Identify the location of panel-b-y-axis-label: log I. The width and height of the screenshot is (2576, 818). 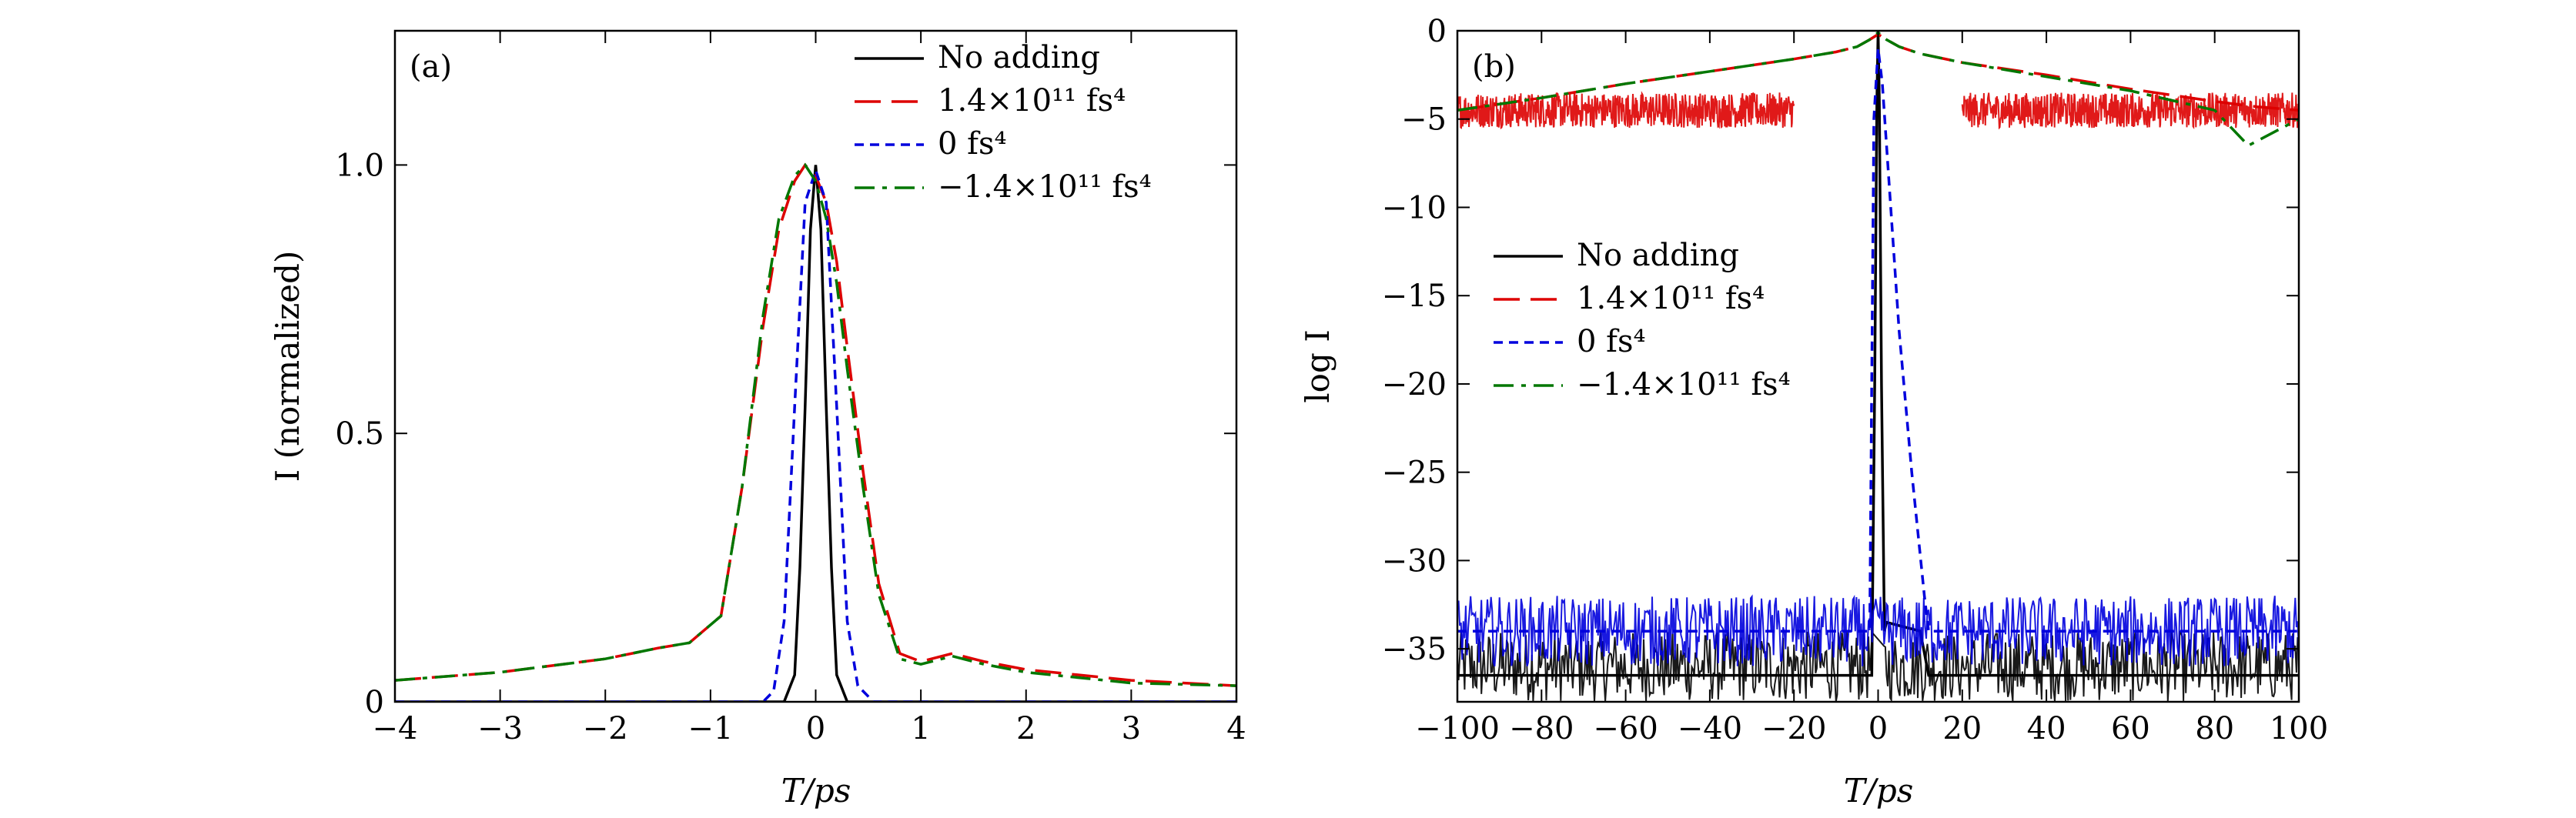
(1318, 366).